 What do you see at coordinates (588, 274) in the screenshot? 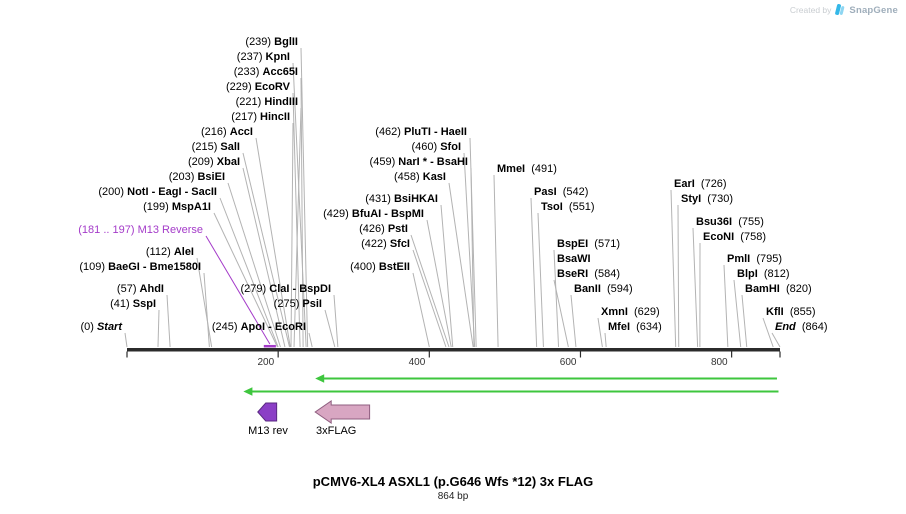
I see `site-label-bseri: BseRI (584)` at bounding box center [588, 274].